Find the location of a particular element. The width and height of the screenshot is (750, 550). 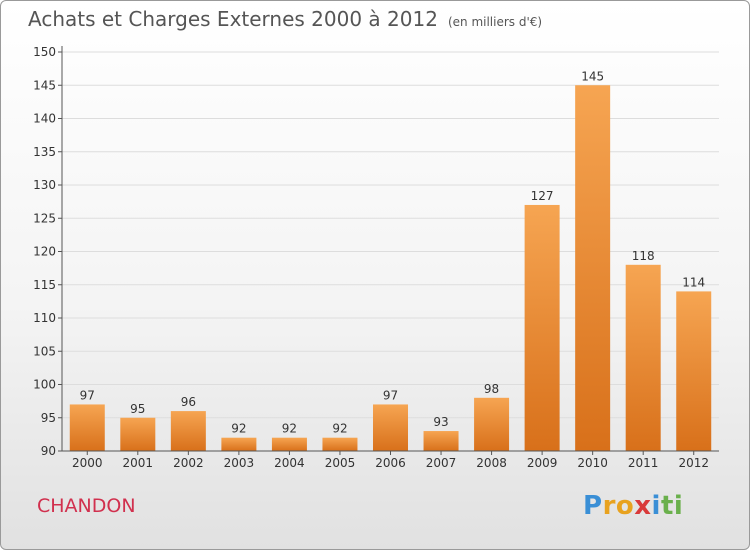

proxiti-logo: Proxiti is located at coordinates (633, 506).